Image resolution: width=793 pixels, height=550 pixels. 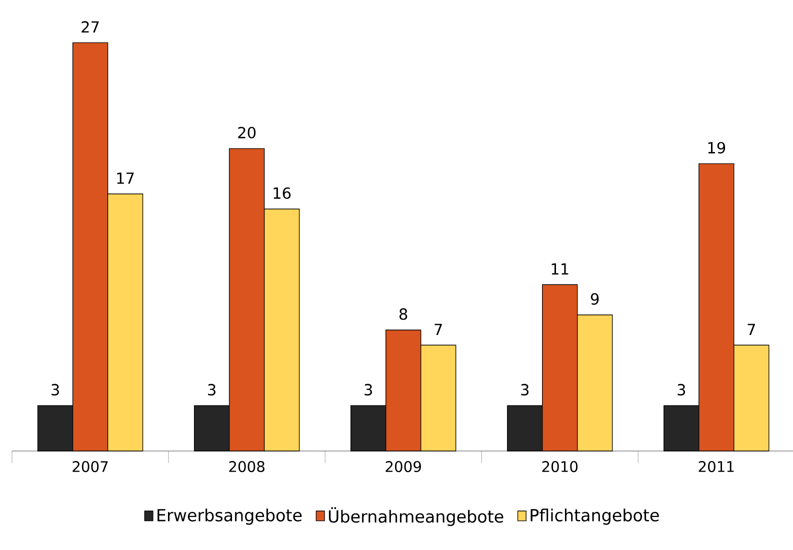 What do you see at coordinates (90, 27) in the screenshot?
I see `data-label: 27` at bounding box center [90, 27].